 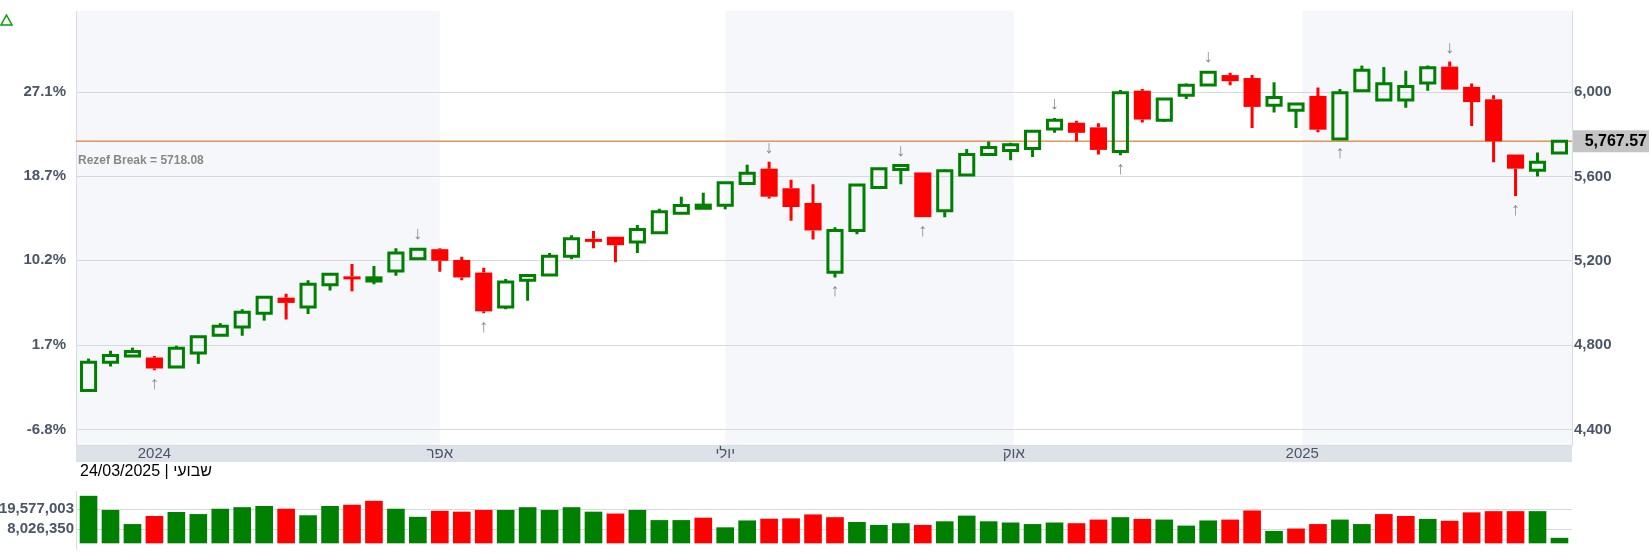 What do you see at coordinates (1593, 91) in the screenshot?
I see `y-tick-label: 6,000` at bounding box center [1593, 91].